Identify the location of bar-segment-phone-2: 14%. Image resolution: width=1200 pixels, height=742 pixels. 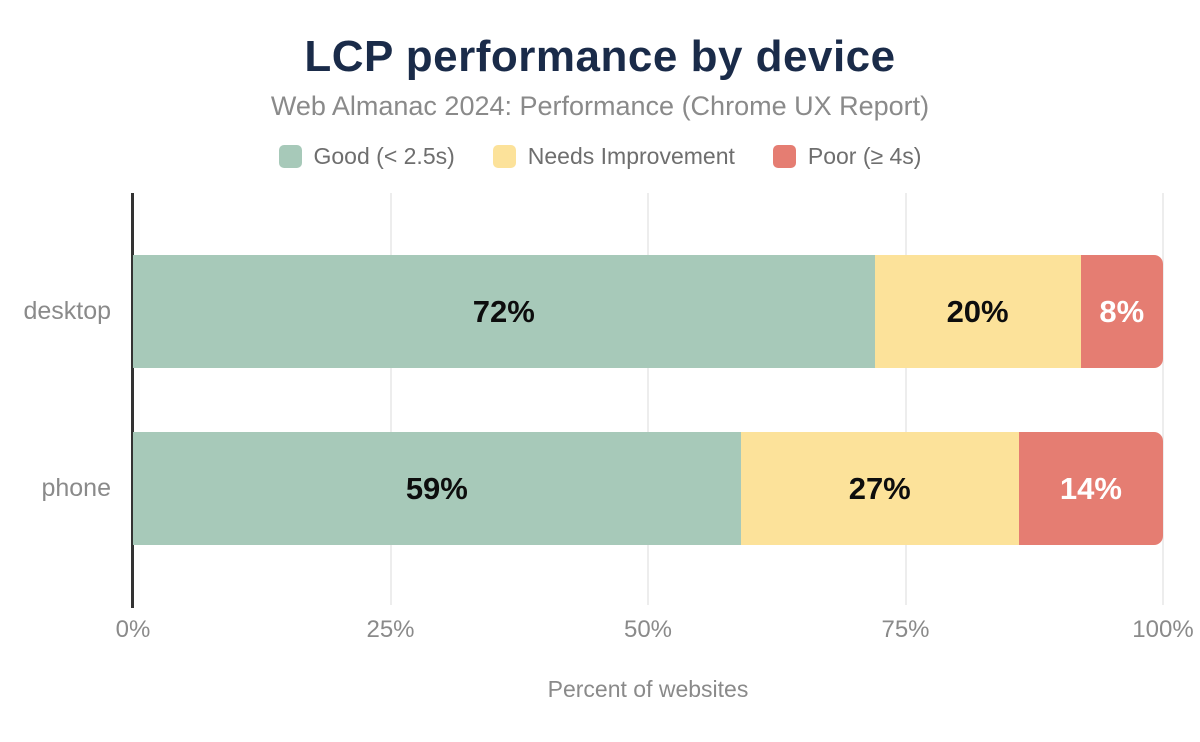
(1090, 488).